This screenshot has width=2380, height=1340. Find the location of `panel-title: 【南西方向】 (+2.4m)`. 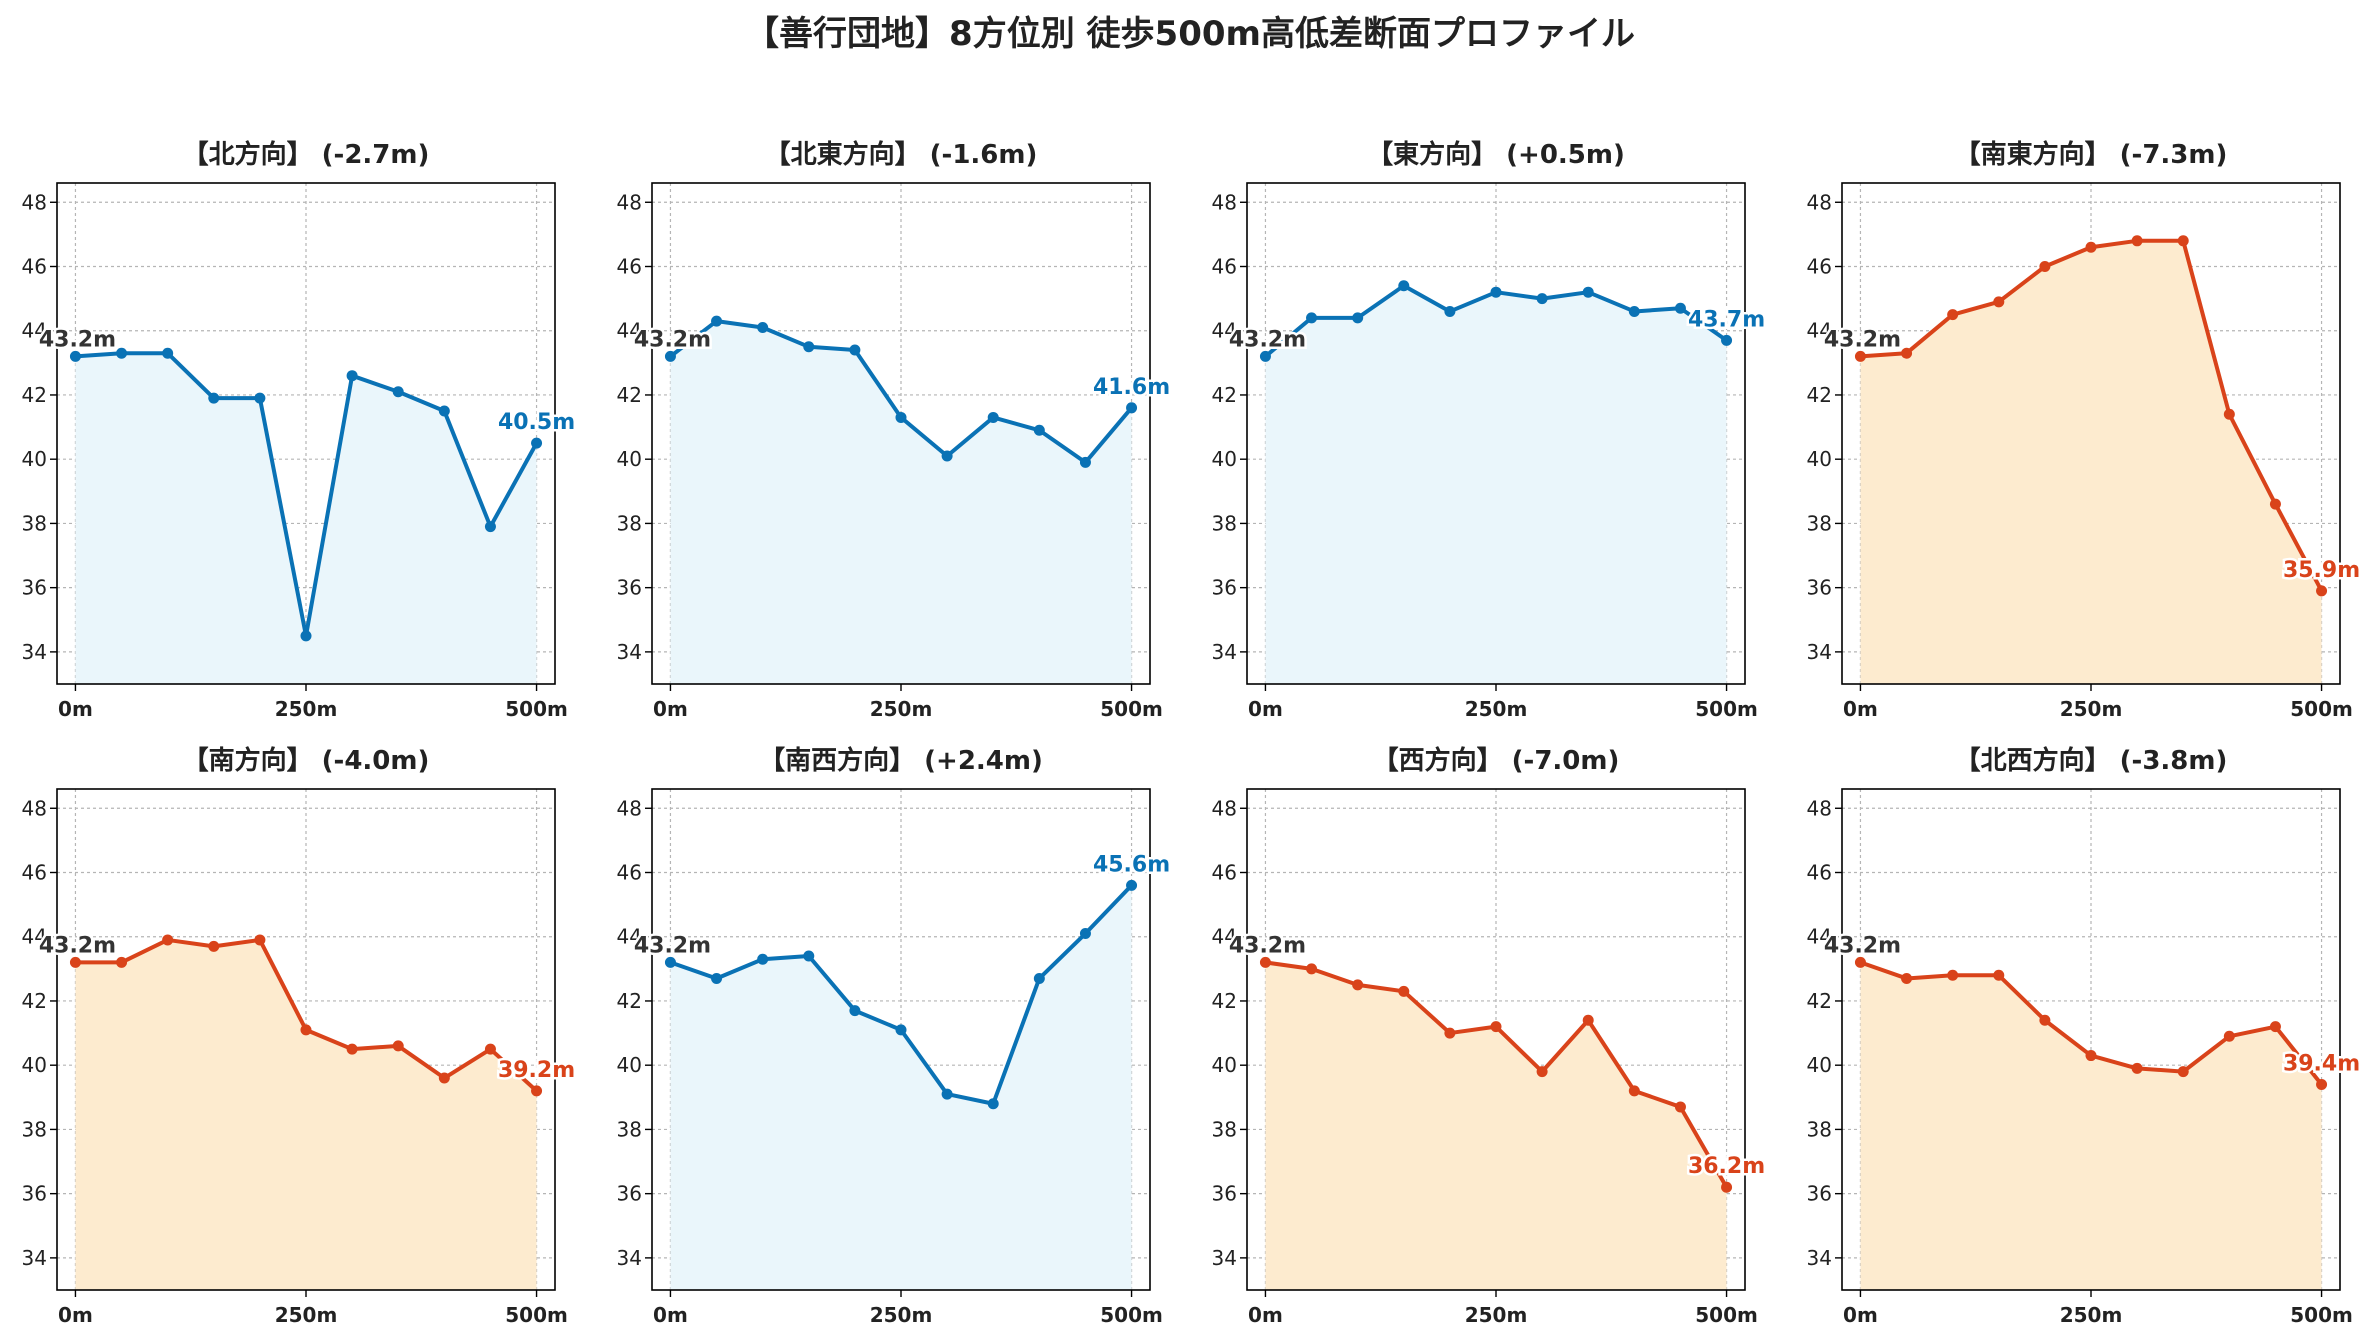

panel-title: 【南西方向】 (+2.4m) is located at coordinates (901, 760).